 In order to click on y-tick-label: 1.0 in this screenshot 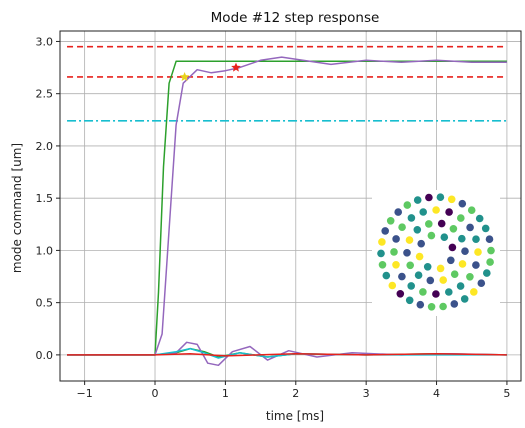, I will do `click(45, 250)`.